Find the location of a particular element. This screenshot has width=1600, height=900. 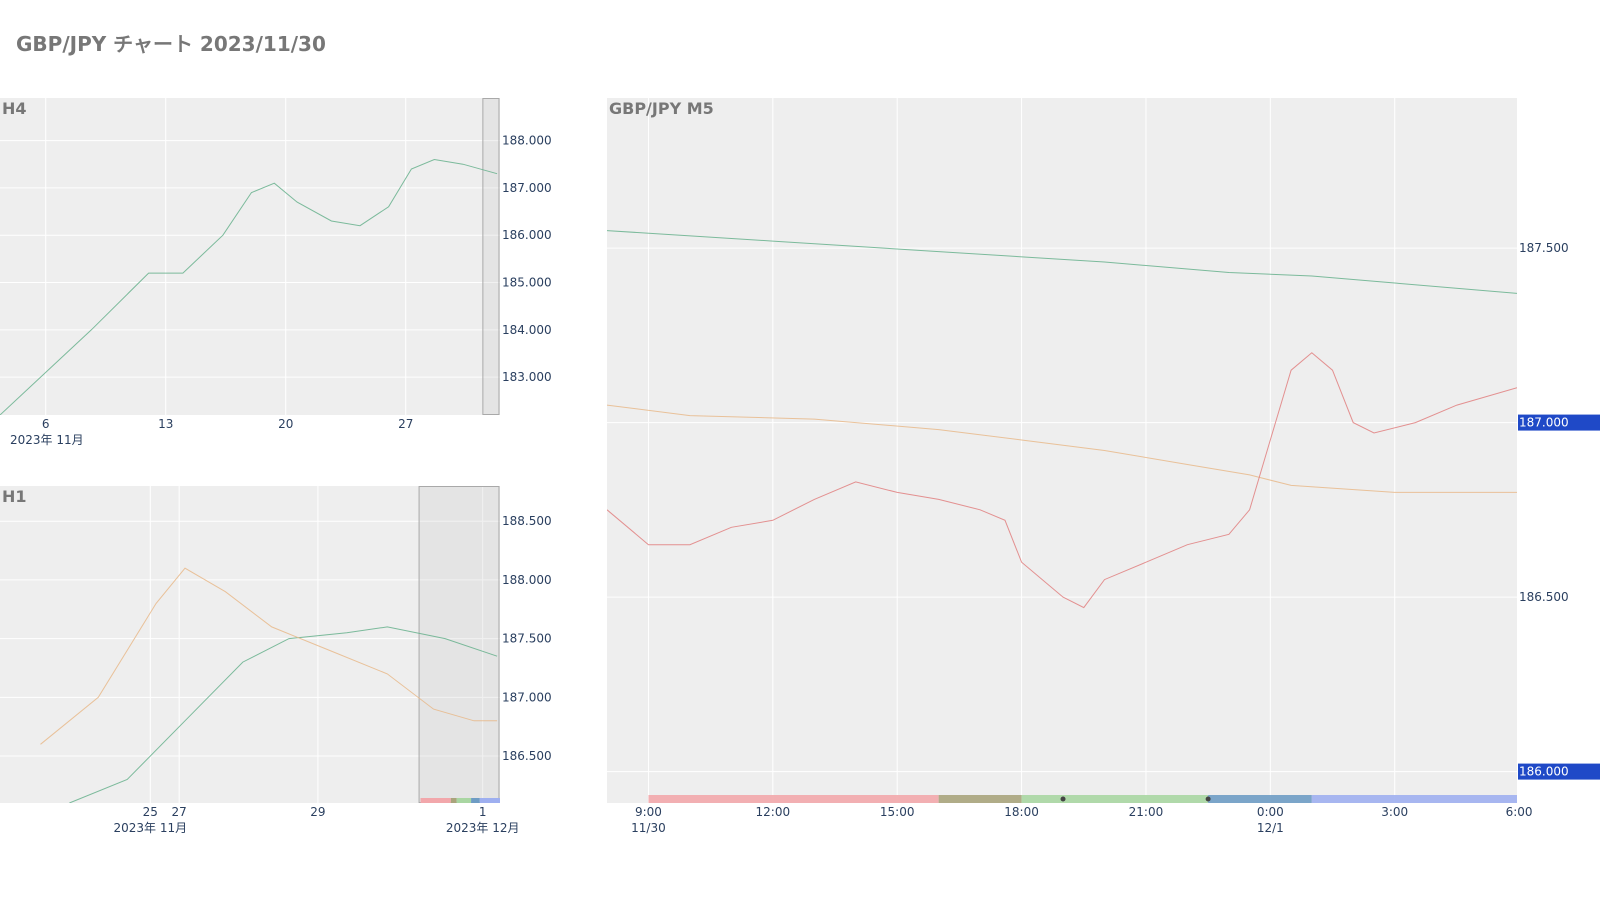

m5-xsub-label: 12/1 is located at coordinates (1270, 828).